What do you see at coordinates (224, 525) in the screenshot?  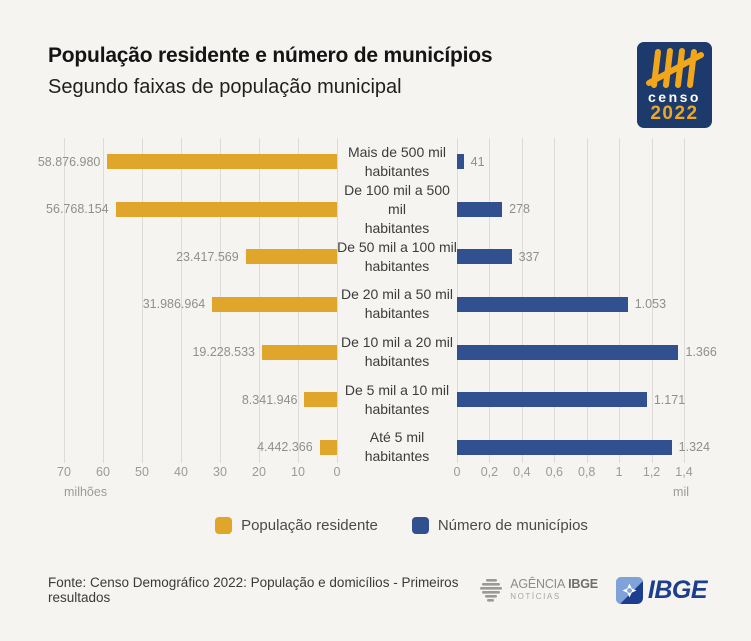 I see `population-swatch` at bounding box center [224, 525].